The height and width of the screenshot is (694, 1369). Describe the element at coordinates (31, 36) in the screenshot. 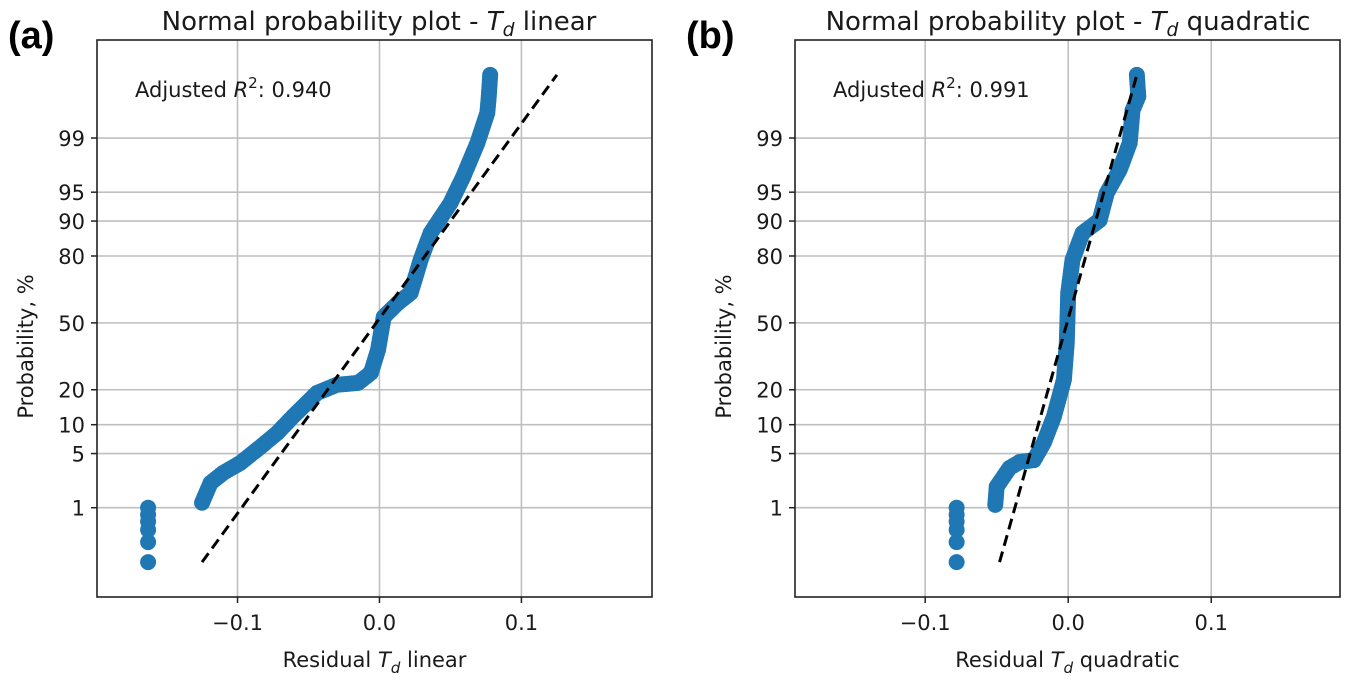

I see `panel-label: (a)` at that location.